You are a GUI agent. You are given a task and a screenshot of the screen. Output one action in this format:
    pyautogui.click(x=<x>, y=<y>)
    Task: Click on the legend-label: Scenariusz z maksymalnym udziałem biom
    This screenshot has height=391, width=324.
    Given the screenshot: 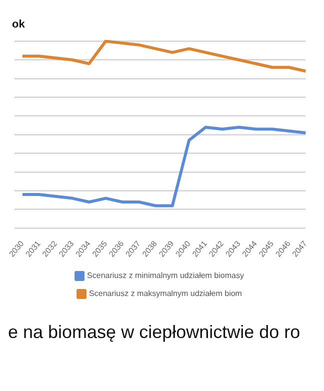 What is the action you would take?
    pyautogui.click(x=165, y=293)
    